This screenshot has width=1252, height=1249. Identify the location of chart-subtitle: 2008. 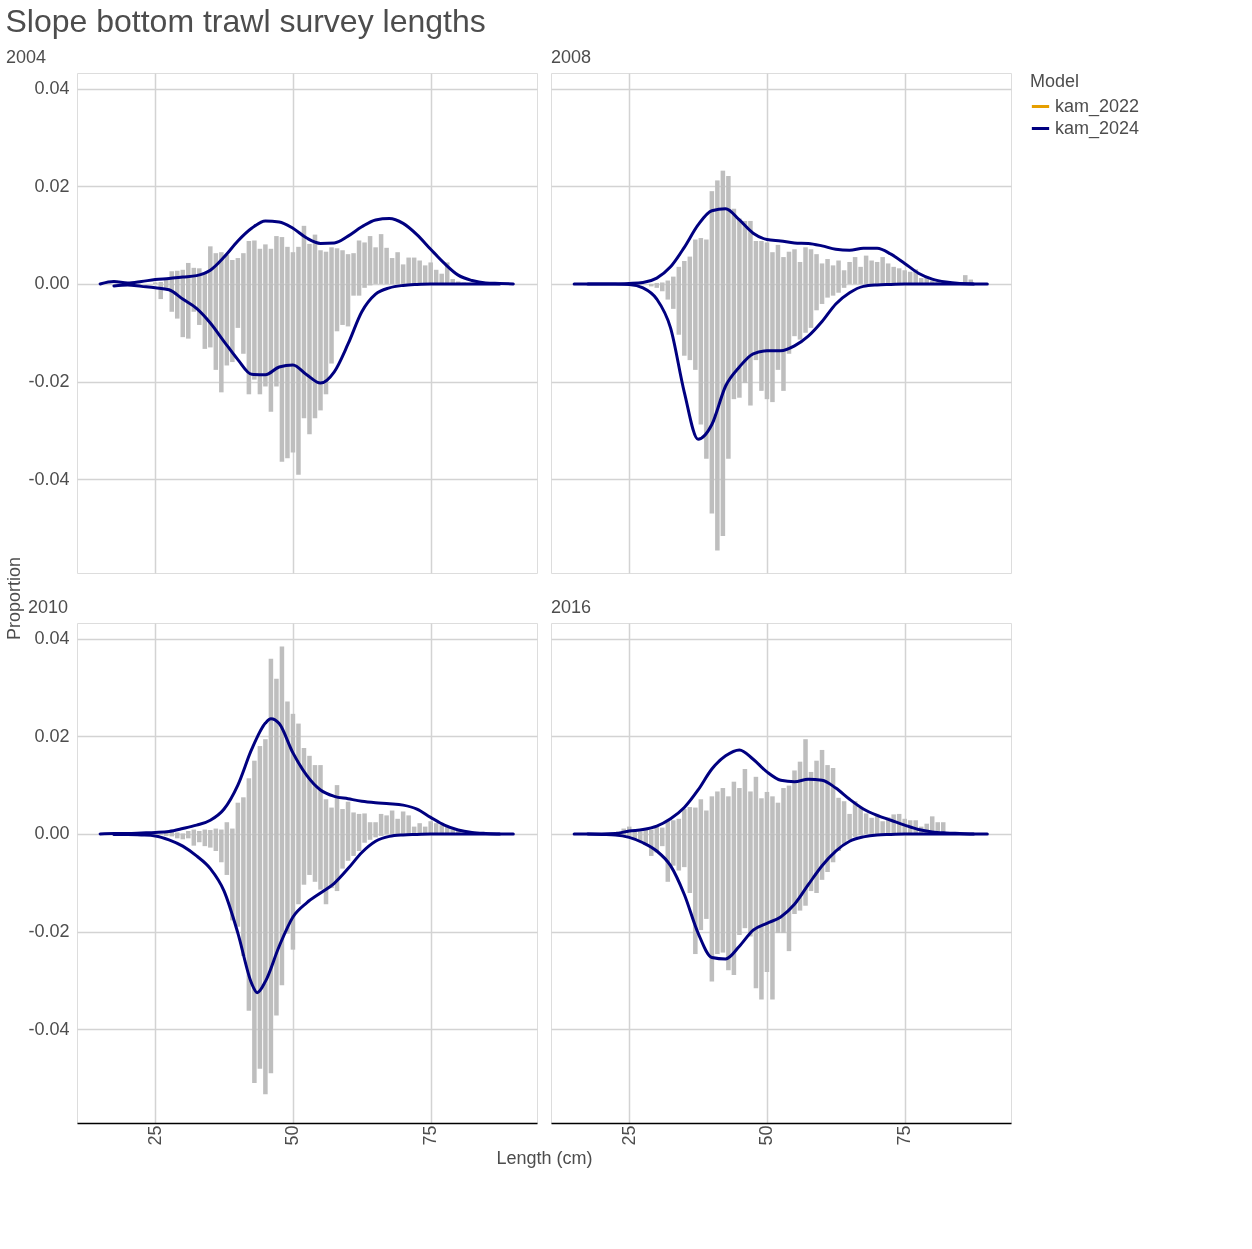
(571, 57).